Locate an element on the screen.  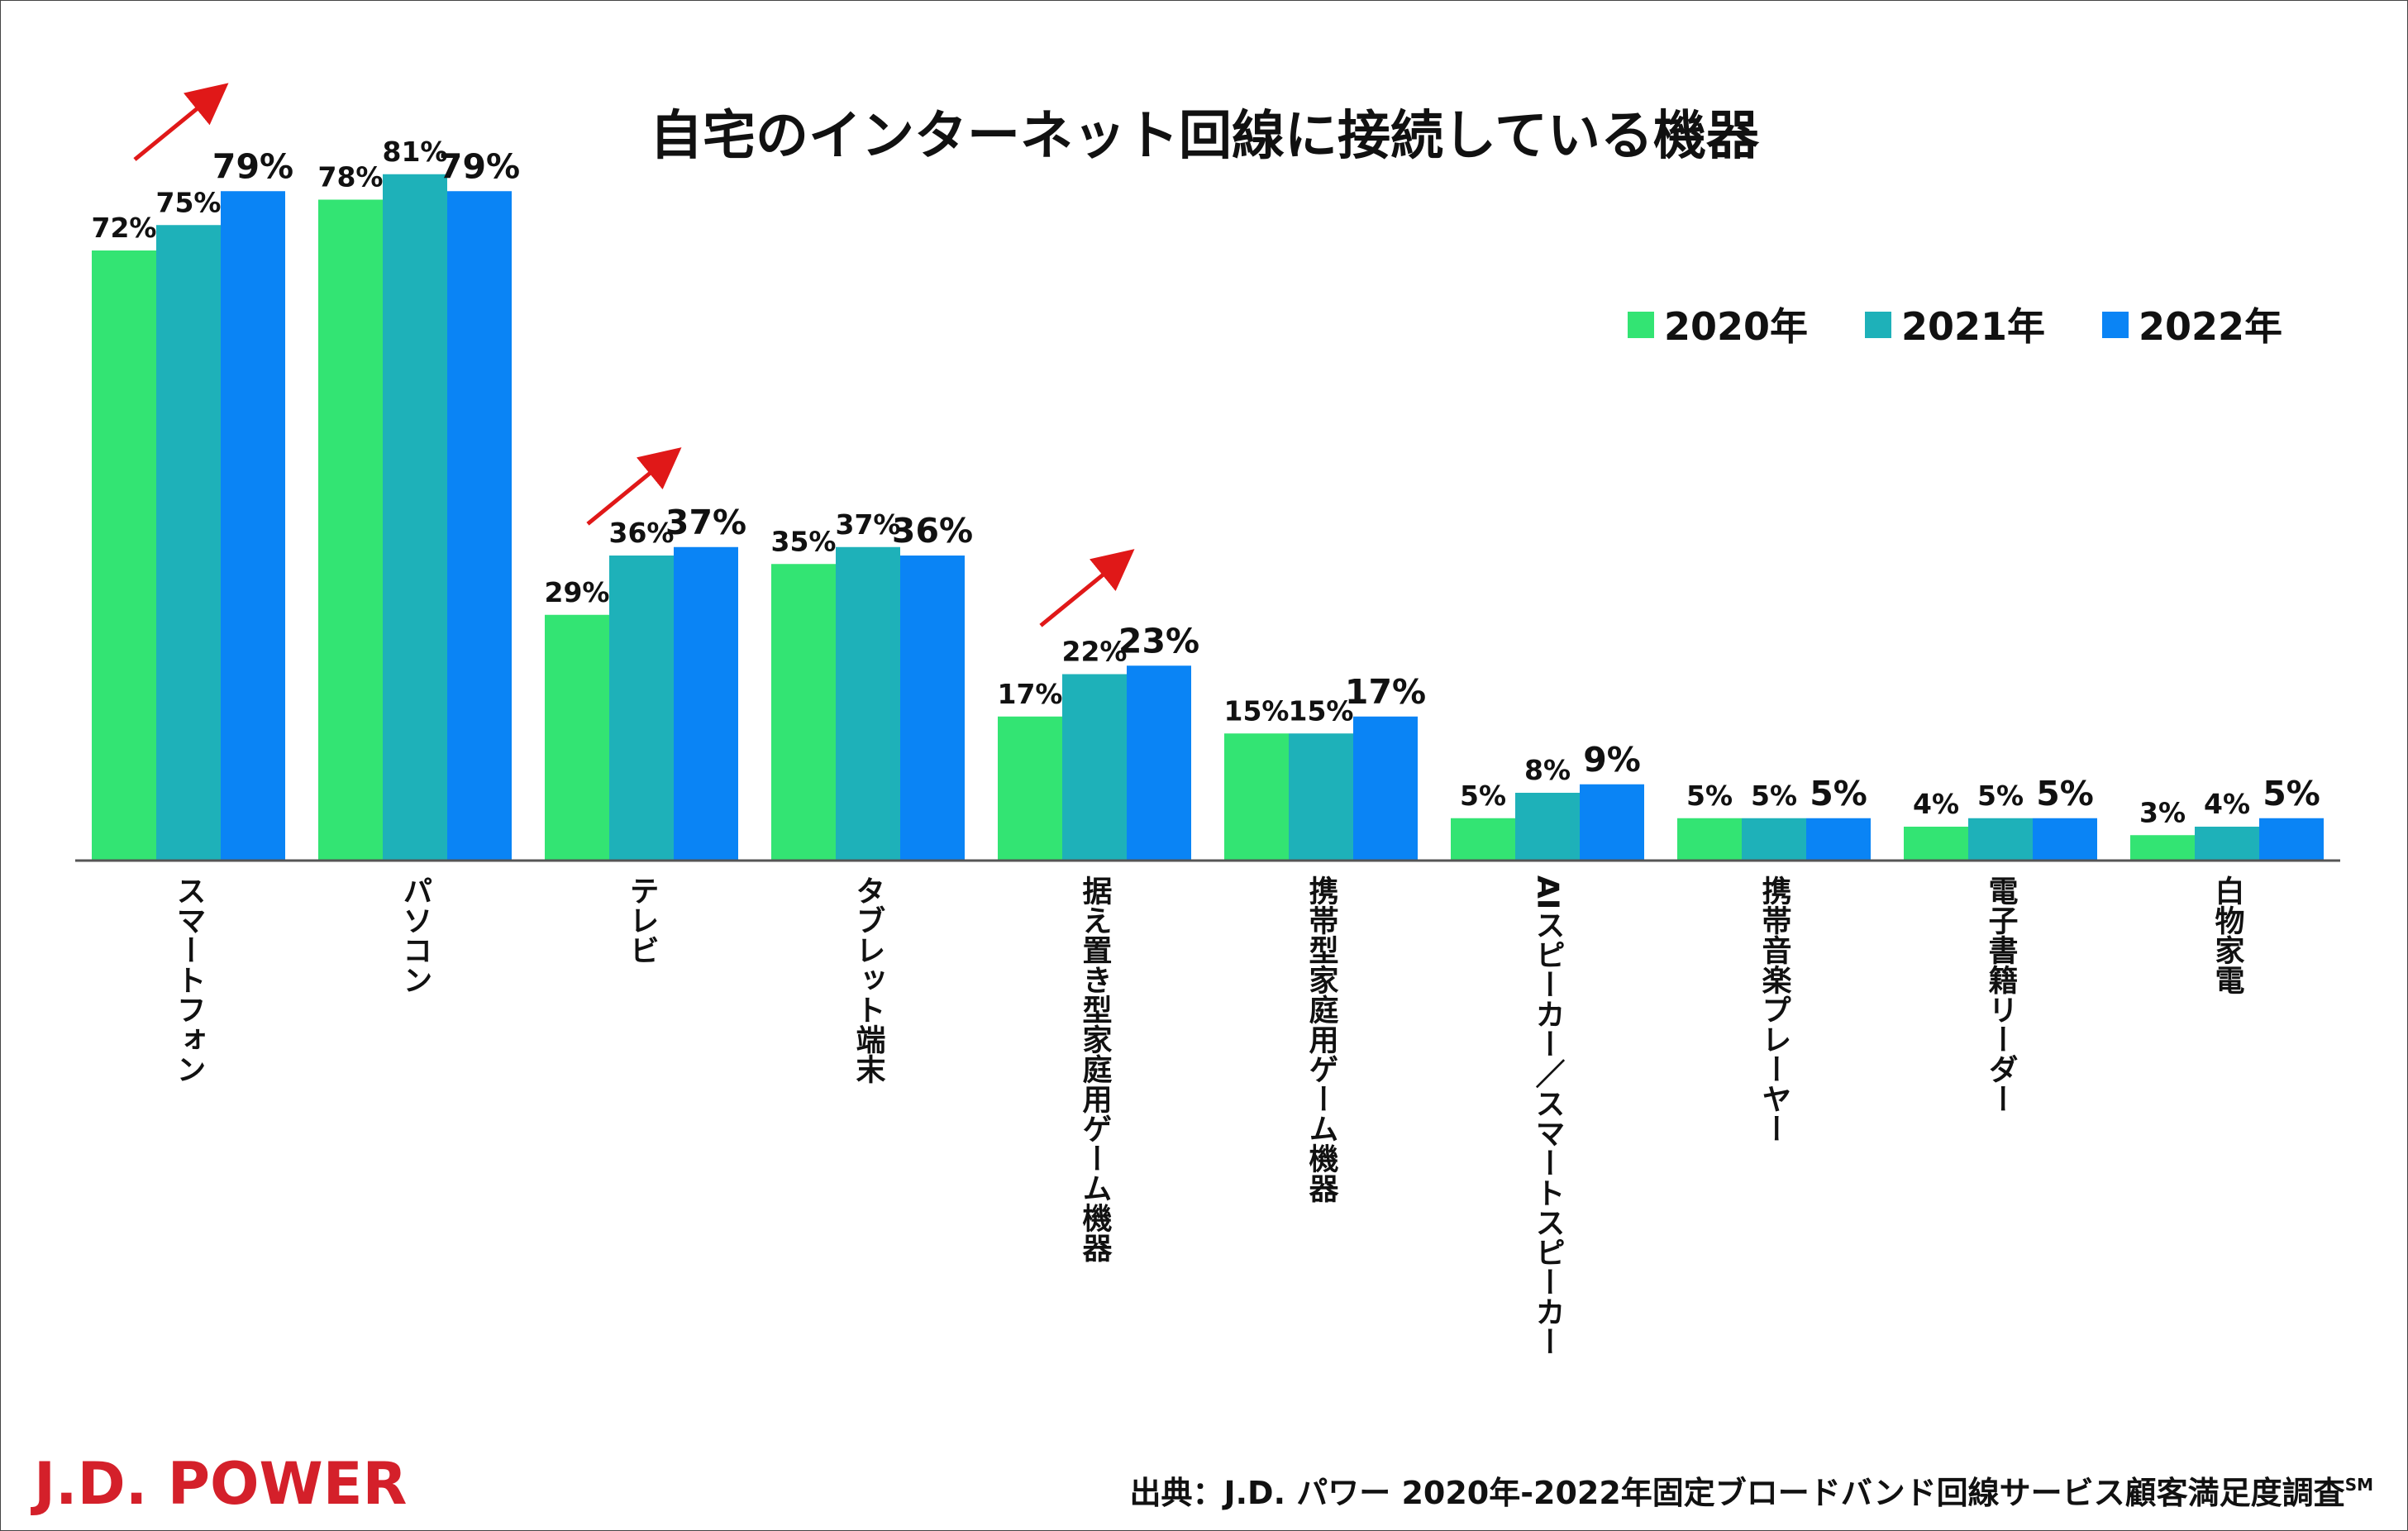
bar-2022年-据え置き型家庭用ゲーム機器 is located at coordinates (1159, 763).